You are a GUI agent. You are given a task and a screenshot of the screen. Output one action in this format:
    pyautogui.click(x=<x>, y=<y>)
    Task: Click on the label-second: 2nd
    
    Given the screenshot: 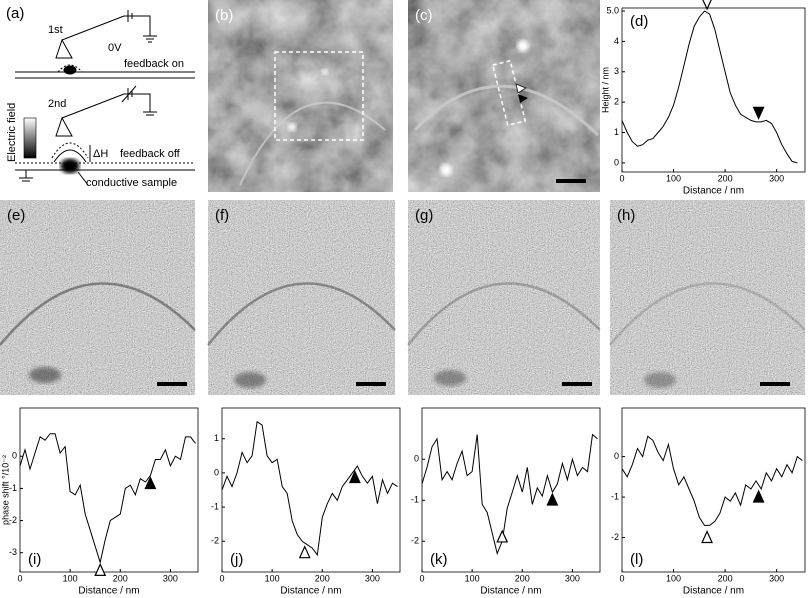 What is the action you would take?
    pyautogui.click(x=57, y=104)
    